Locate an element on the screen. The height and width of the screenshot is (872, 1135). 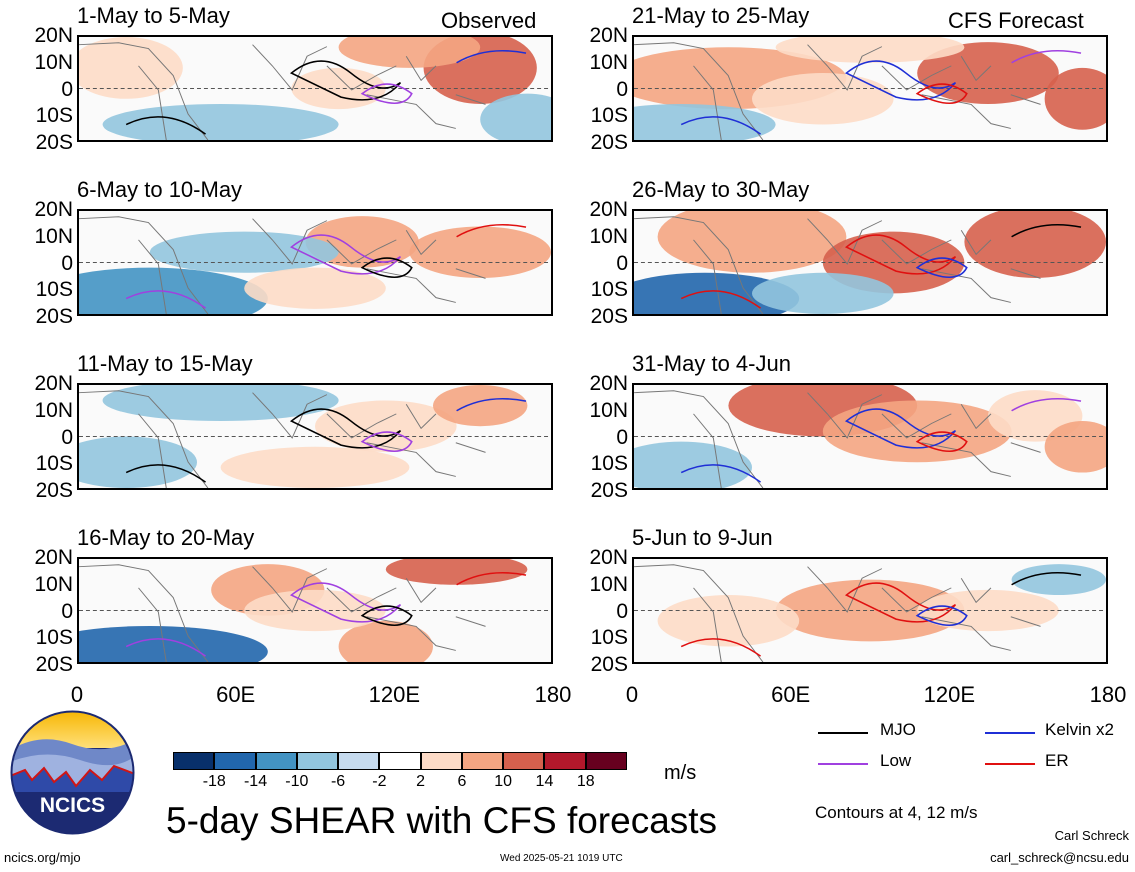
colorbar-tick-label: 6 is located at coordinates (462, 781).